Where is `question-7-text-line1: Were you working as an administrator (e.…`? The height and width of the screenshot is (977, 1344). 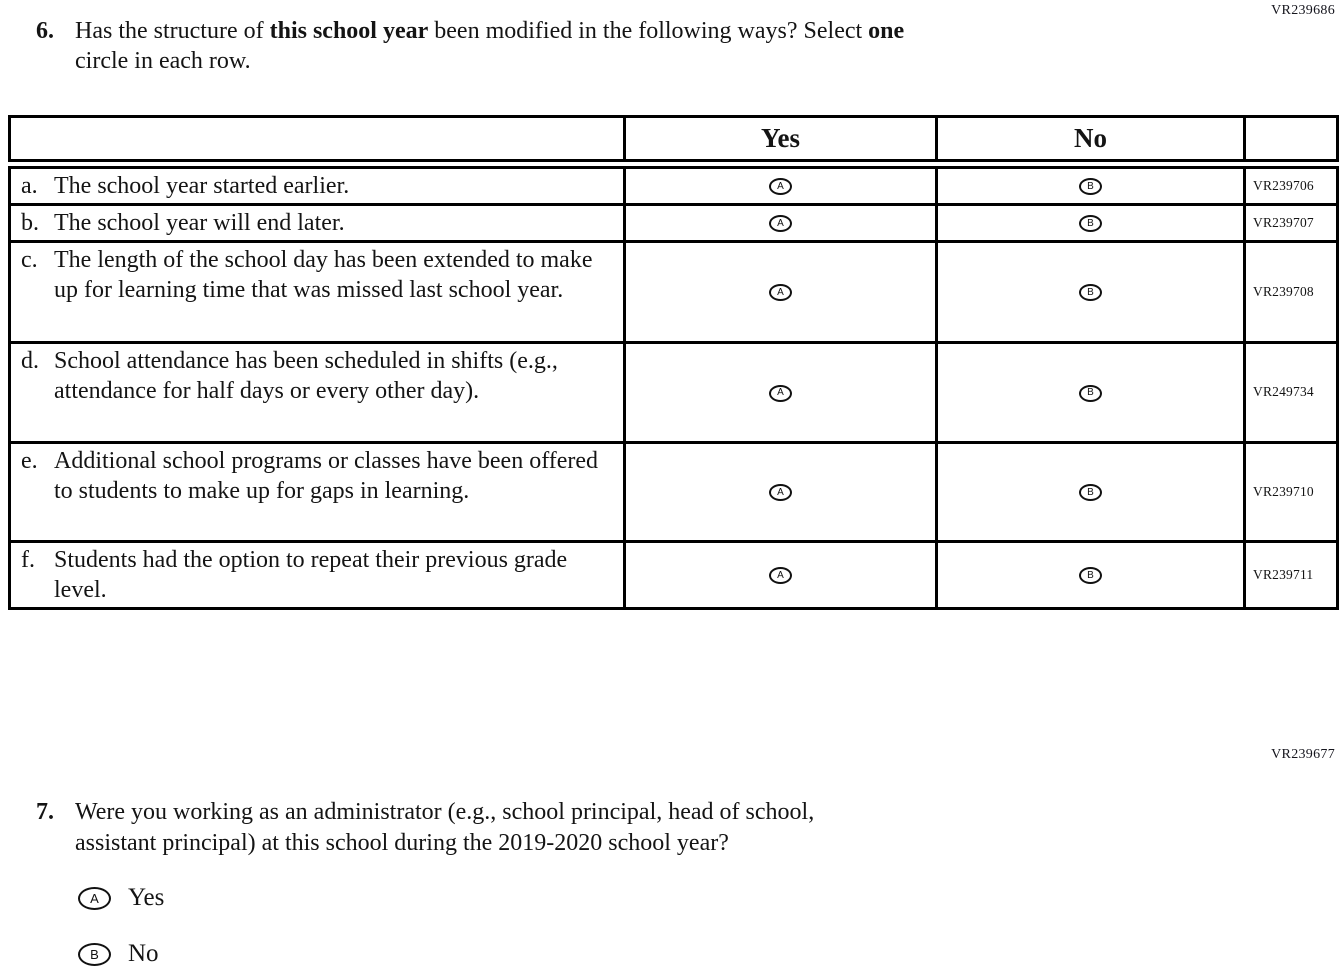 question-7-text-line1: Were you working as an administrator (e.… is located at coordinates (445, 812).